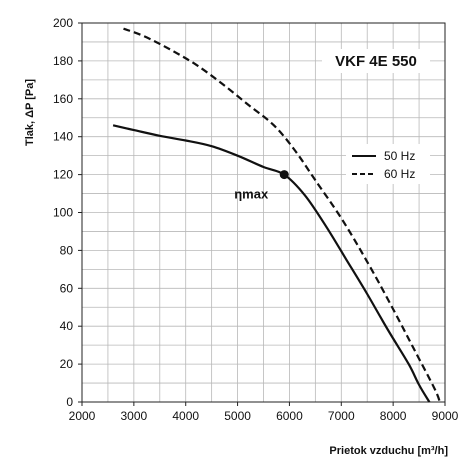 The width and height of the screenshot is (470, 470). I want to click on y-tick-labels: 0 20 40 60 80 100 120 140 160 180 200, so click(67, 212).